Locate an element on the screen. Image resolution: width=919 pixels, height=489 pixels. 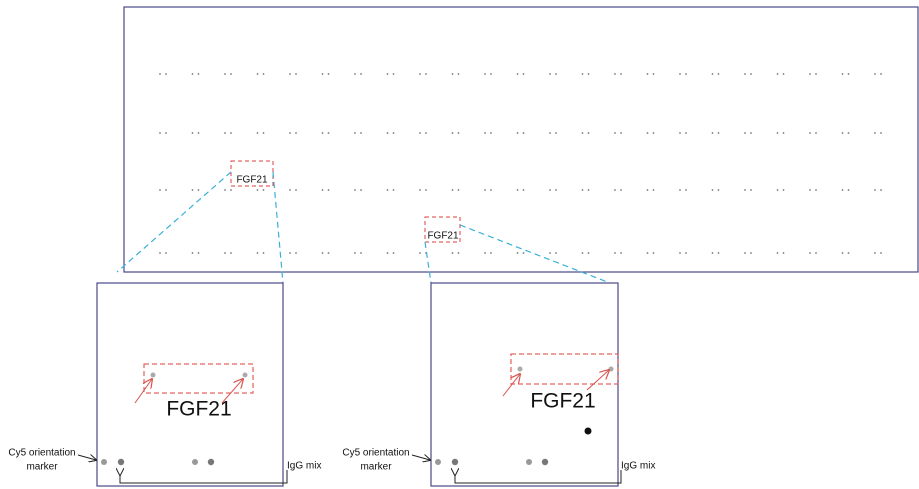
marker-label: marker is located at coordinates (376, 467).